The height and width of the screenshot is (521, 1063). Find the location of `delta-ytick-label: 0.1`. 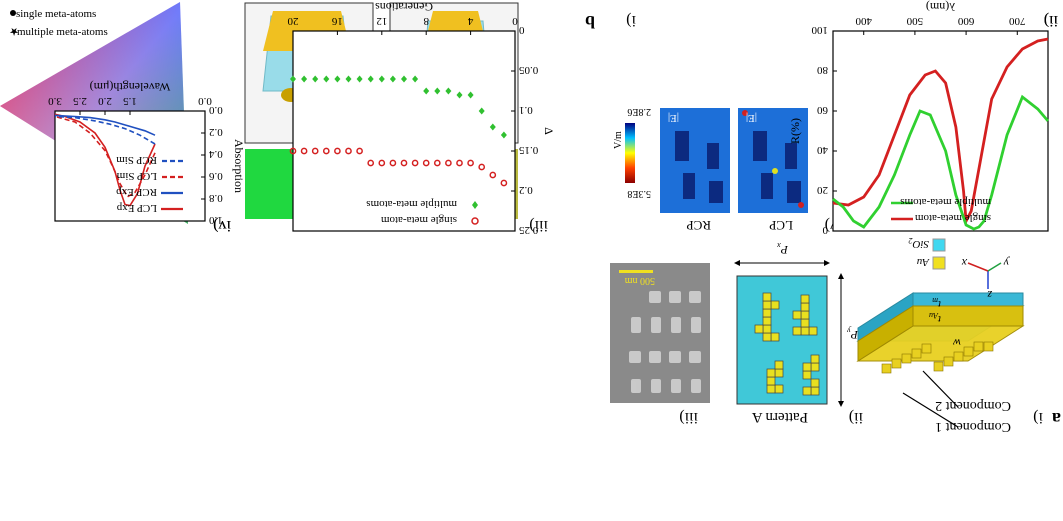

delta-ytick-label: 0.1 is located at coordinates (526, 110).